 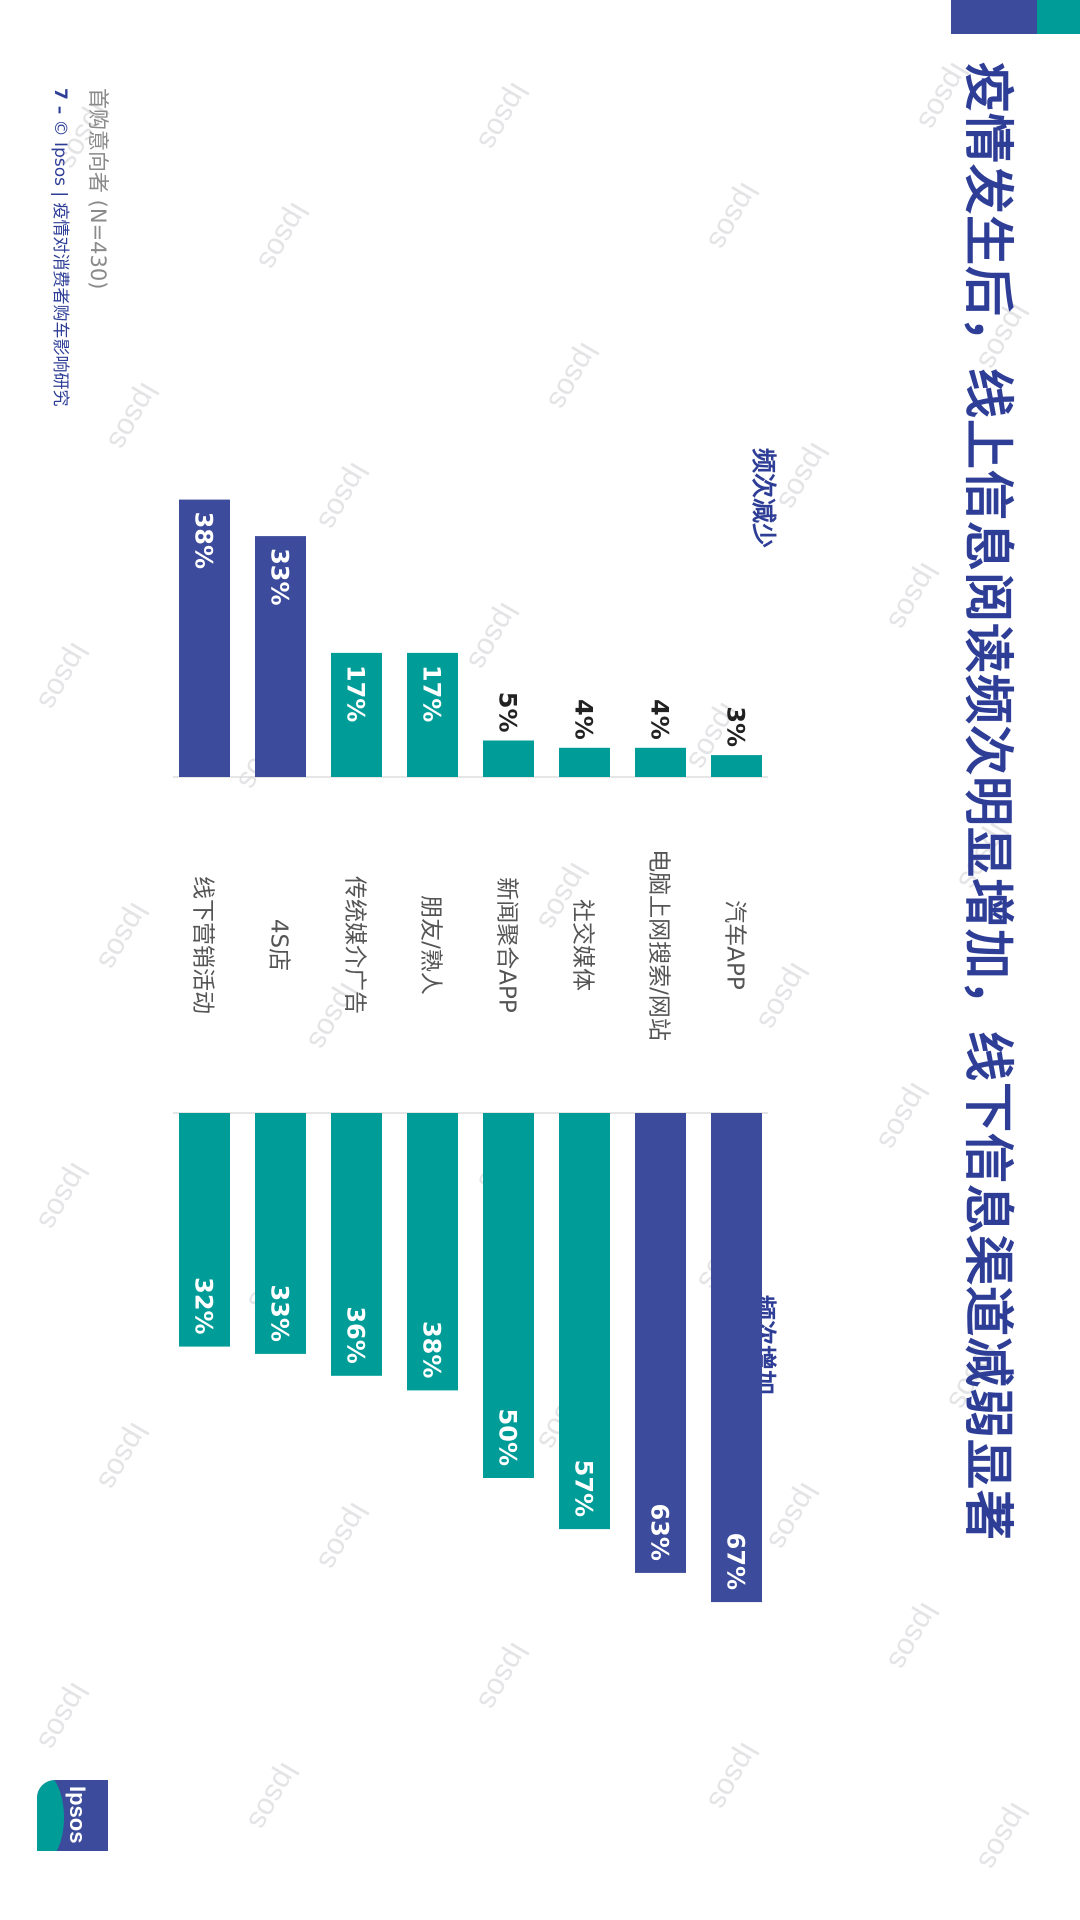 I want to click on category-label: 新闻聚合APP, so click(x=507, y=945).